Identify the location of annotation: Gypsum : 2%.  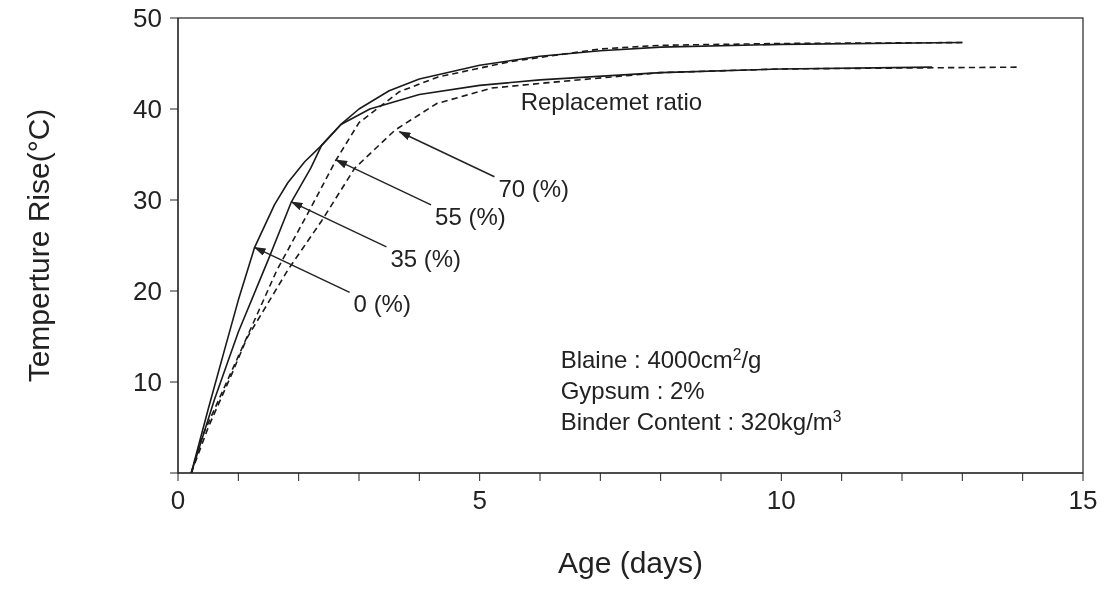
(632, 390).